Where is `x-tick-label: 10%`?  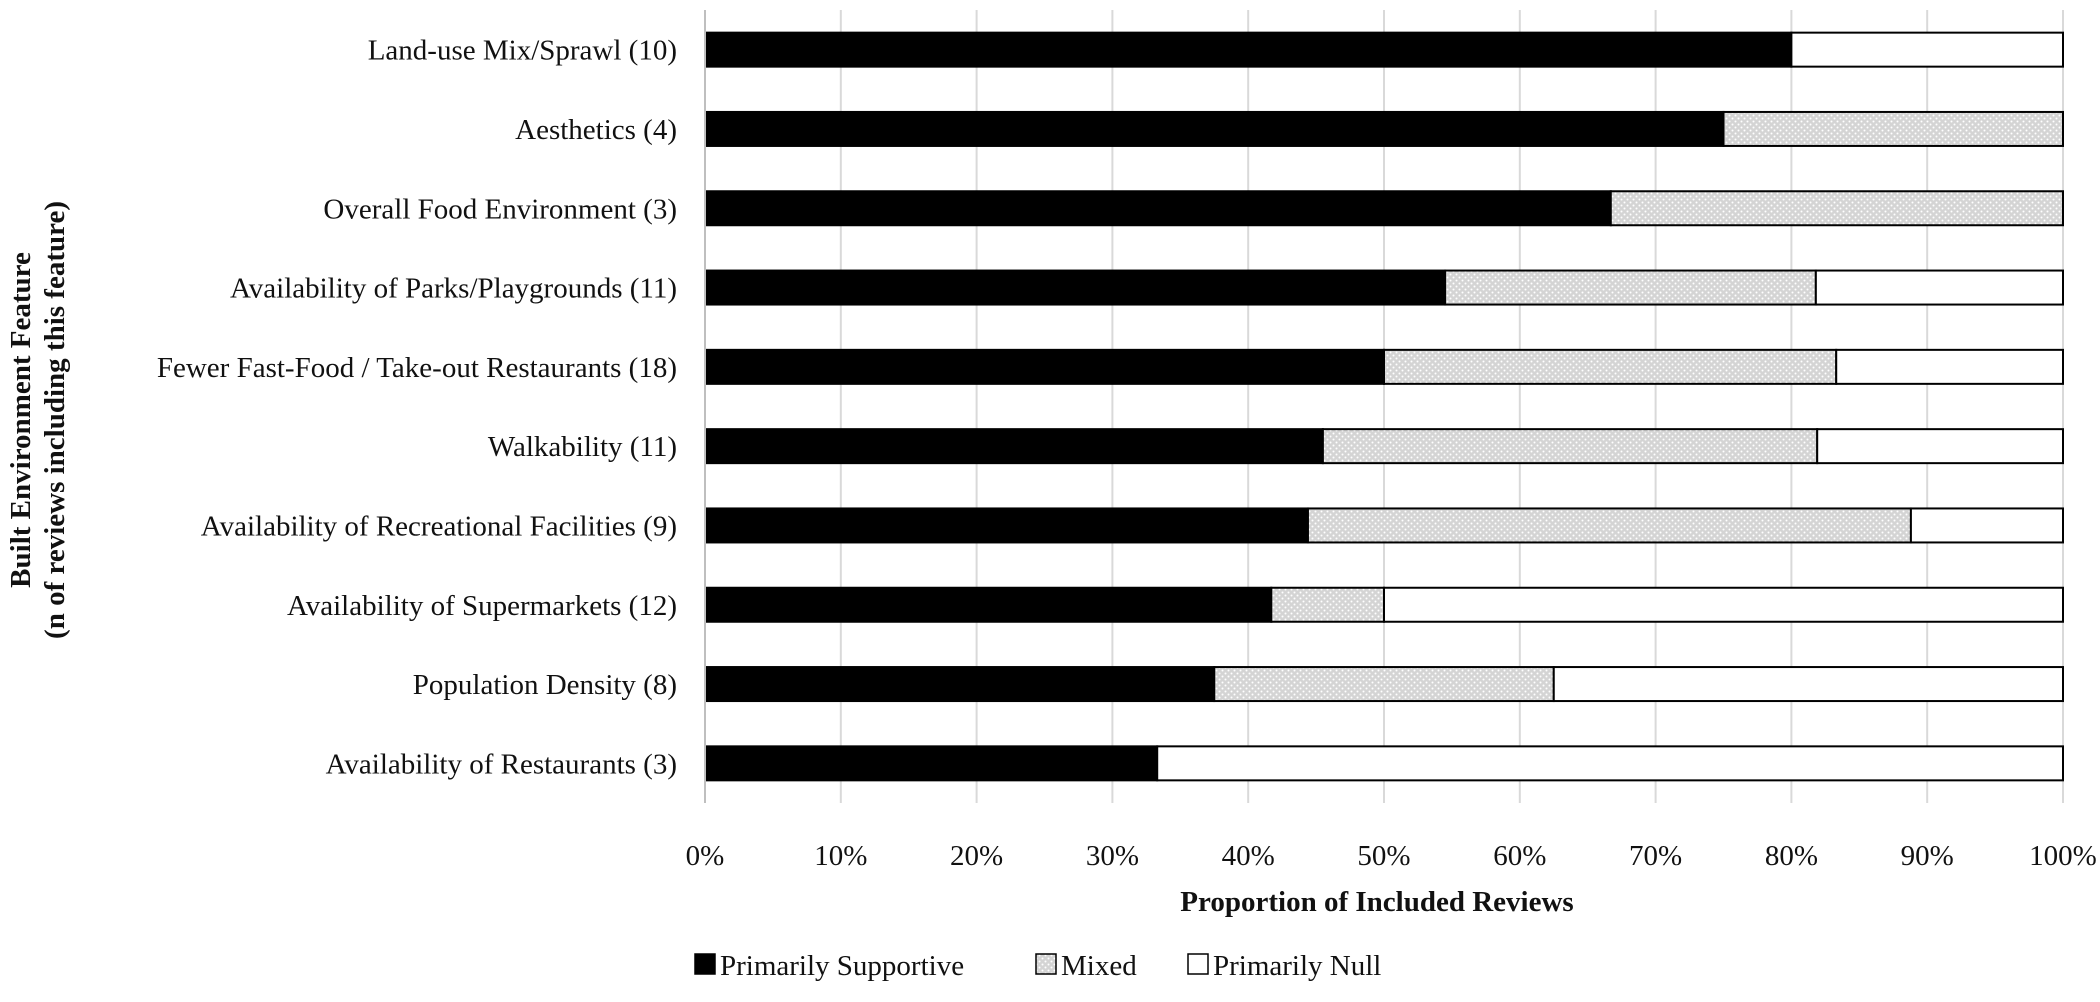 x-tick-label: 10% is located at coordinates (840, 856).